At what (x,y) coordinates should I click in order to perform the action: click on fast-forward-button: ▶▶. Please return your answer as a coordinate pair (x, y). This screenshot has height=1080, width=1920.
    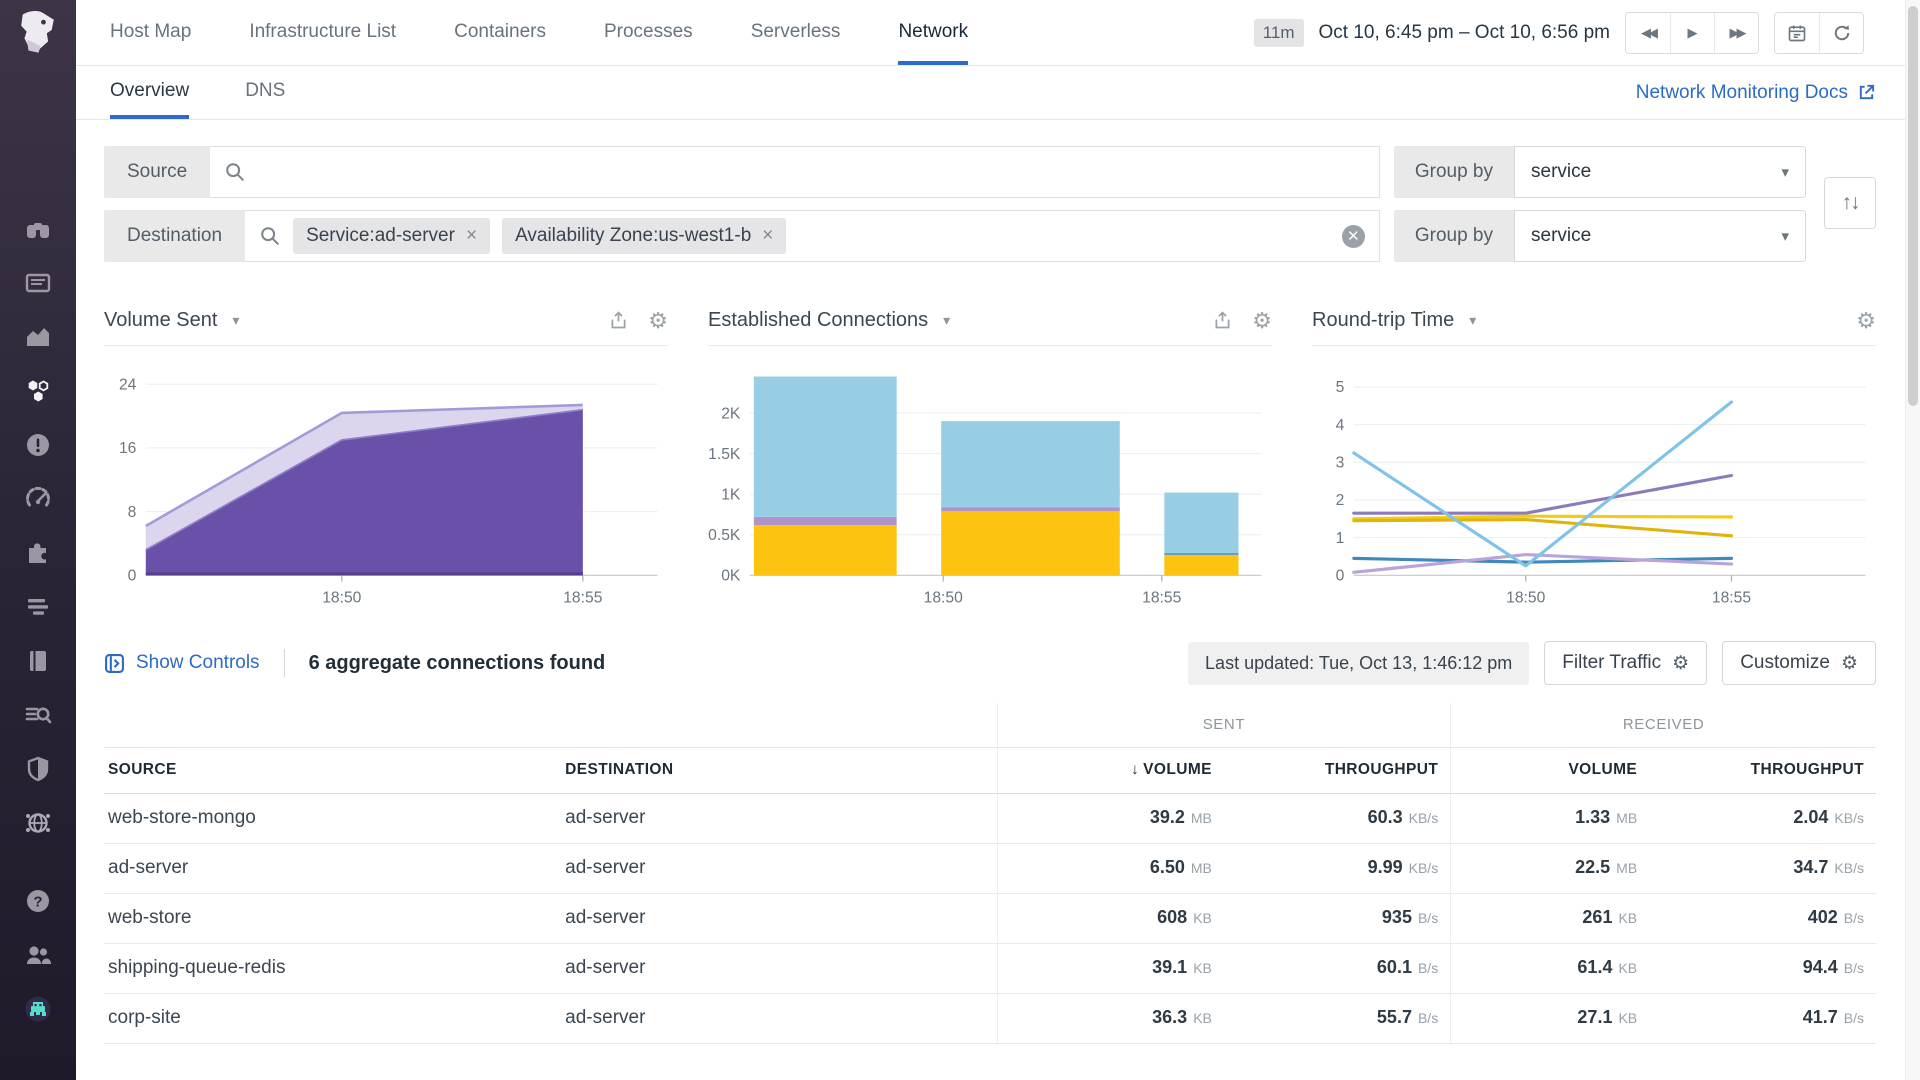
    Looking at the image, I should click on (1736, 32).